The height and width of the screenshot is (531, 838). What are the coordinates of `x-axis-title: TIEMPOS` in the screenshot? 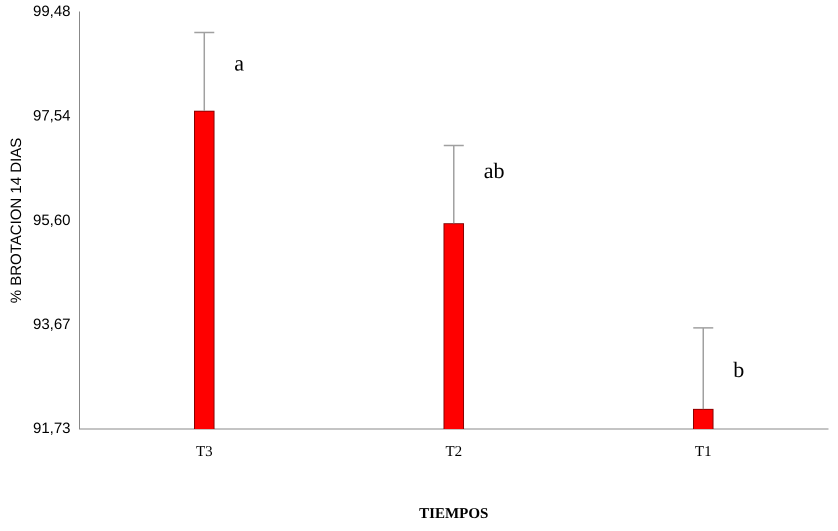 It's located at (453, 514).